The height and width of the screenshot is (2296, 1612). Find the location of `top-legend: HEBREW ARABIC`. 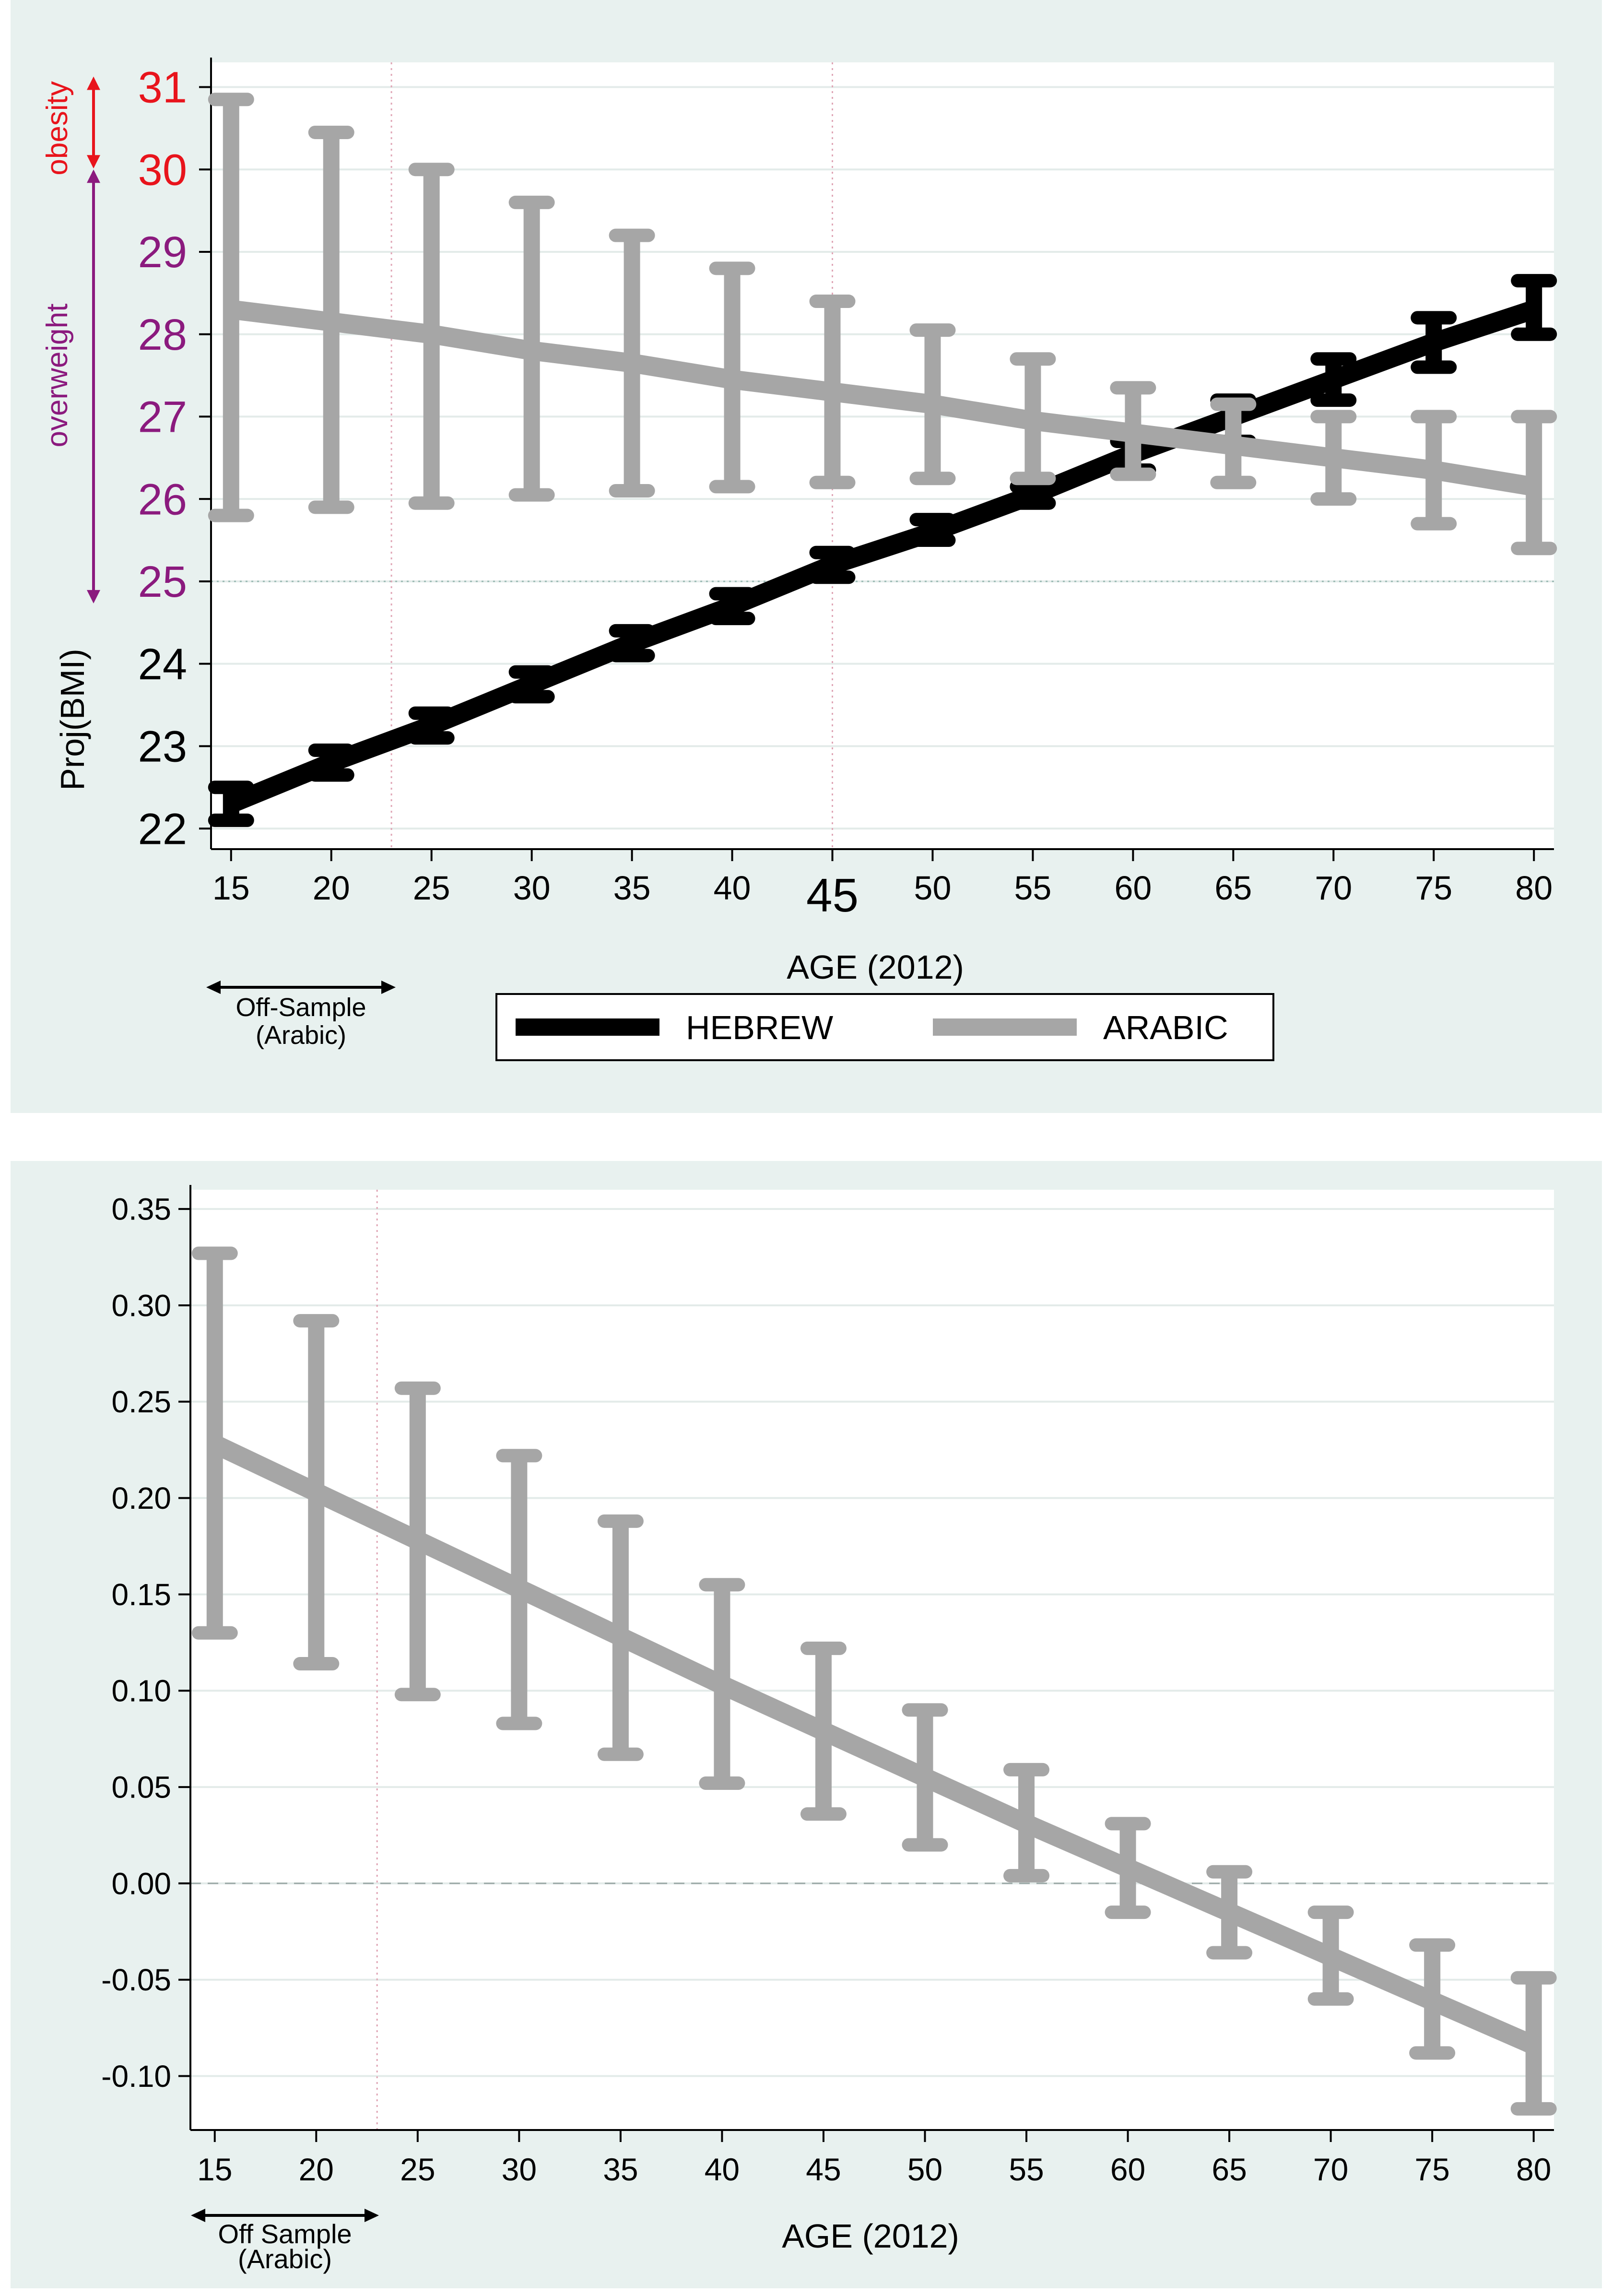

top-legend: HEBREW ARABIC is located at coordinates (884, 1027).